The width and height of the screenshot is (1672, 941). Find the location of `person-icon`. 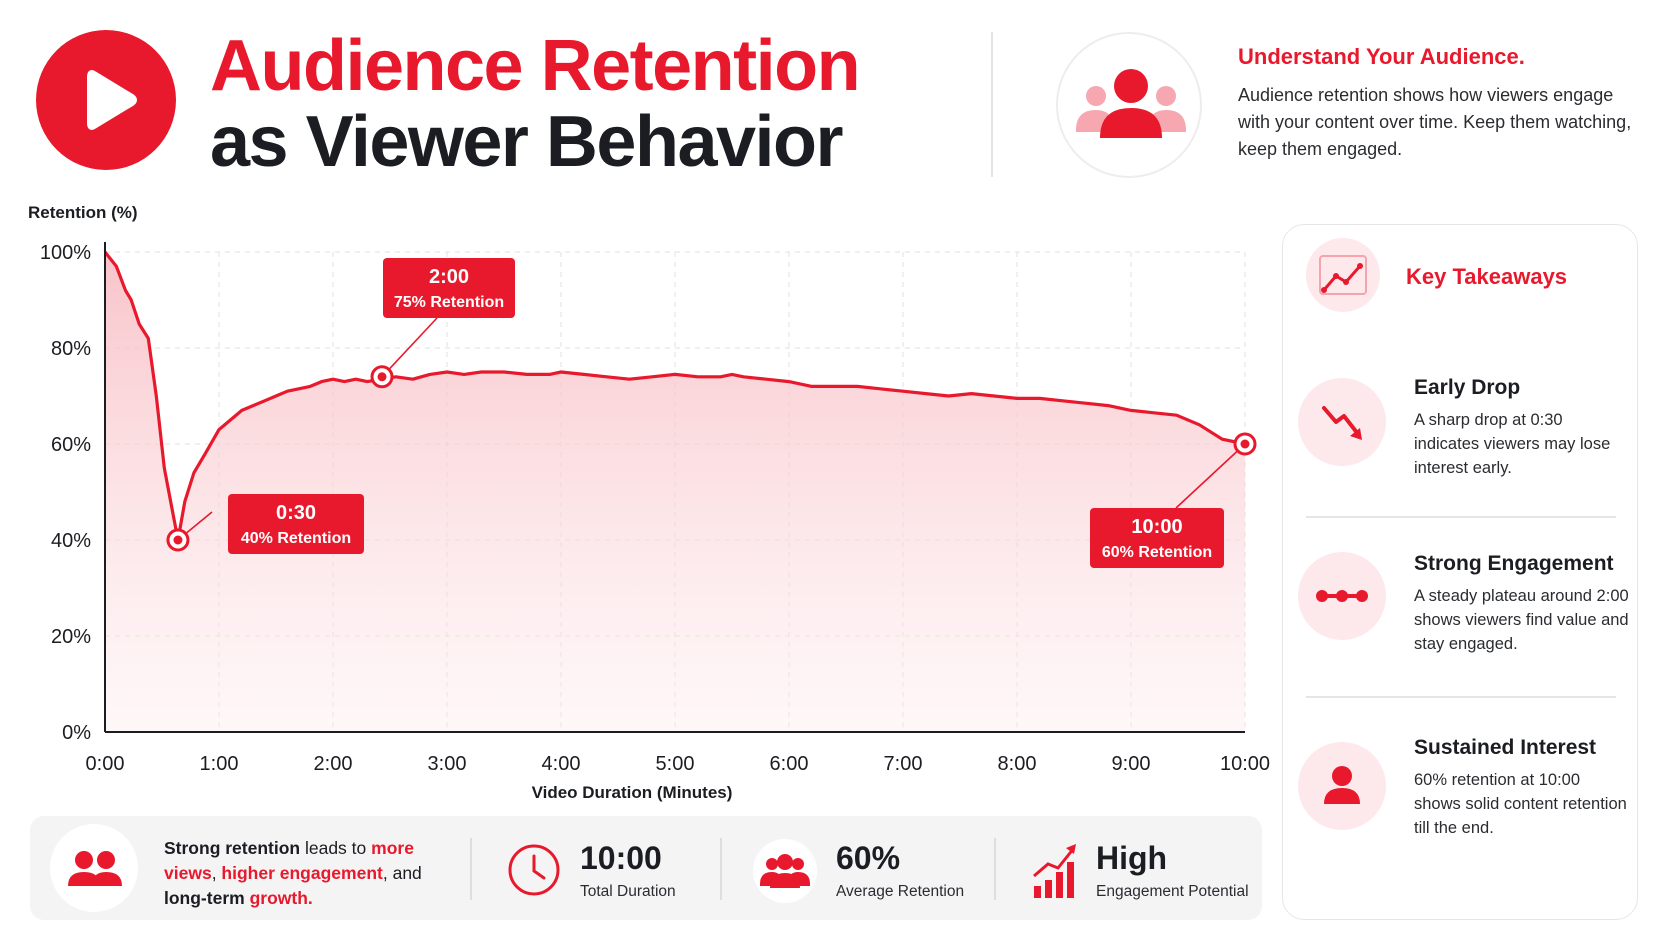

person-icon is located at coordinates (1342, 785).